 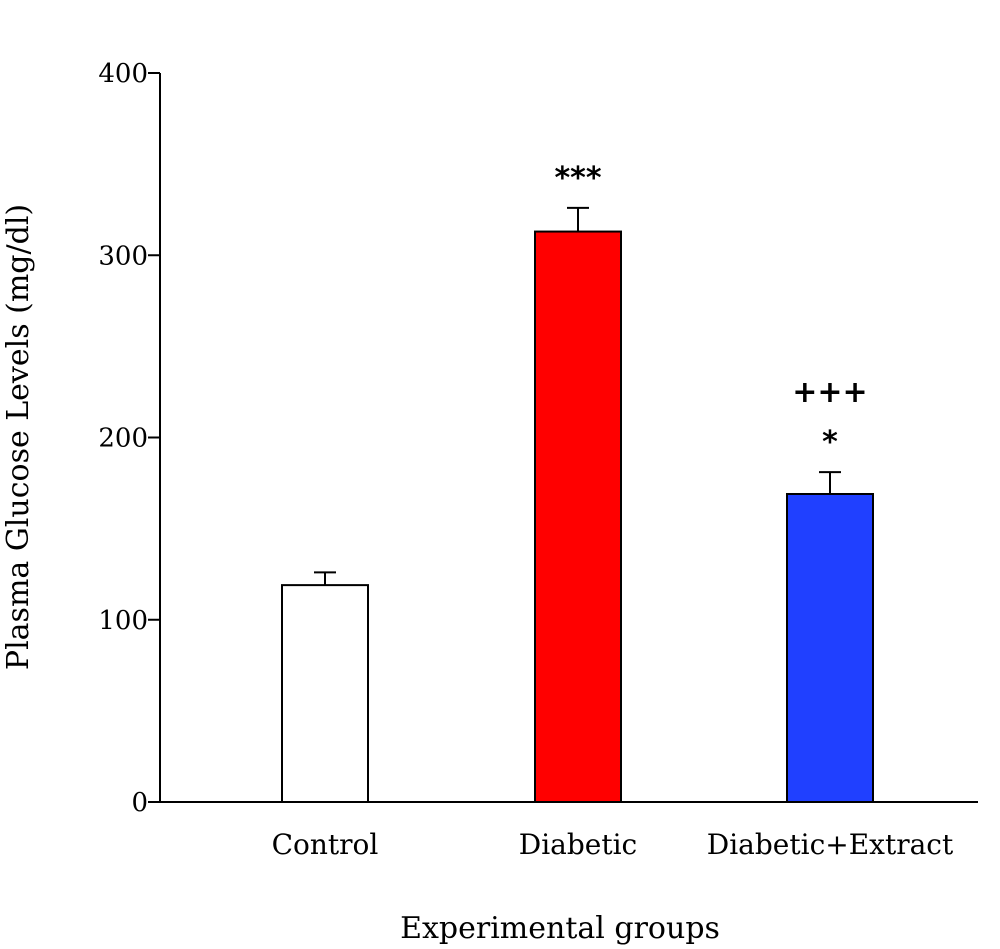 What do you see at coordinates (578, 516) in the screenshot?
I see `bar-diabetic` at bounding box center [578, 516].